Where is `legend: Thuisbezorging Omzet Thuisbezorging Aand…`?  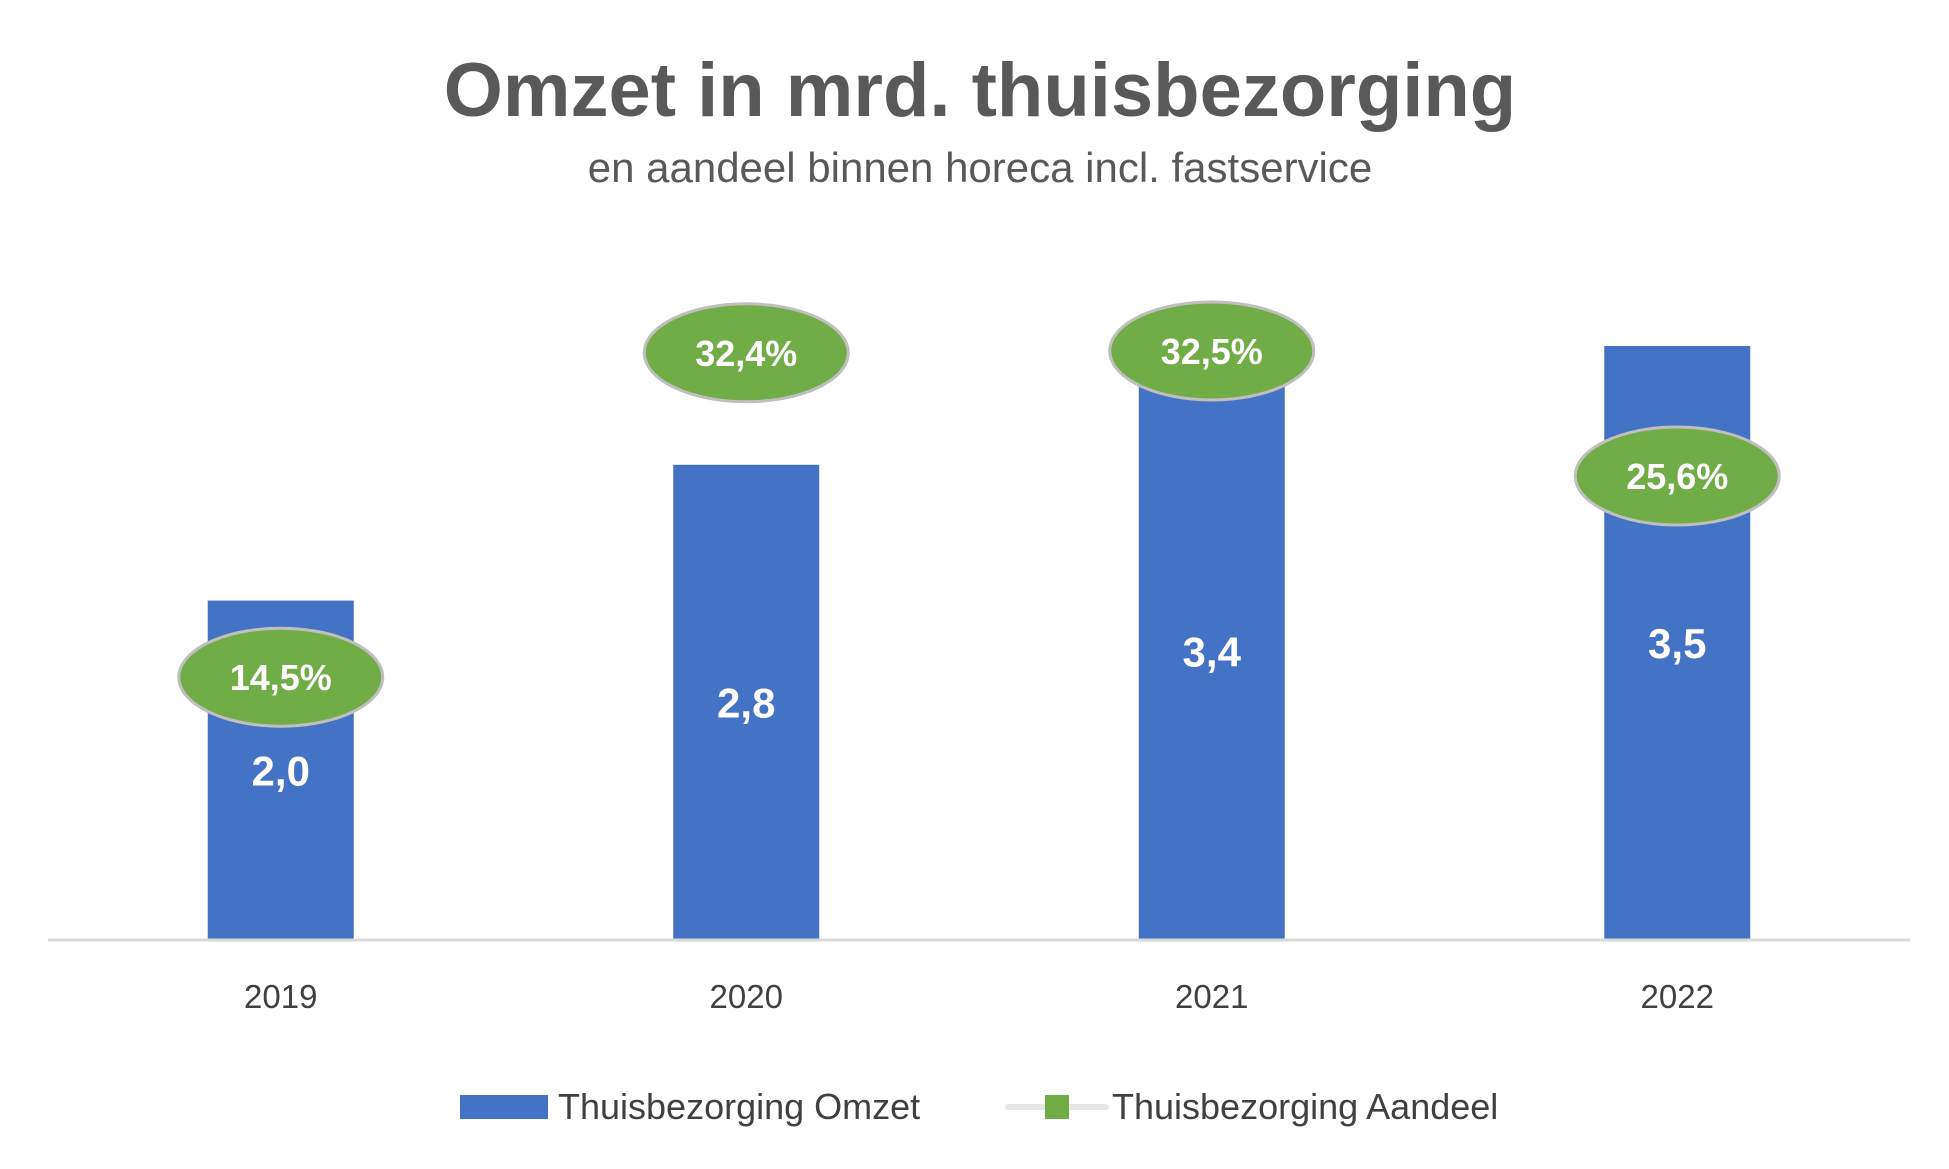
legend: Thuisbezorging Omzet Thuisbezorging Aand… is located at coordinates (979, 1106).